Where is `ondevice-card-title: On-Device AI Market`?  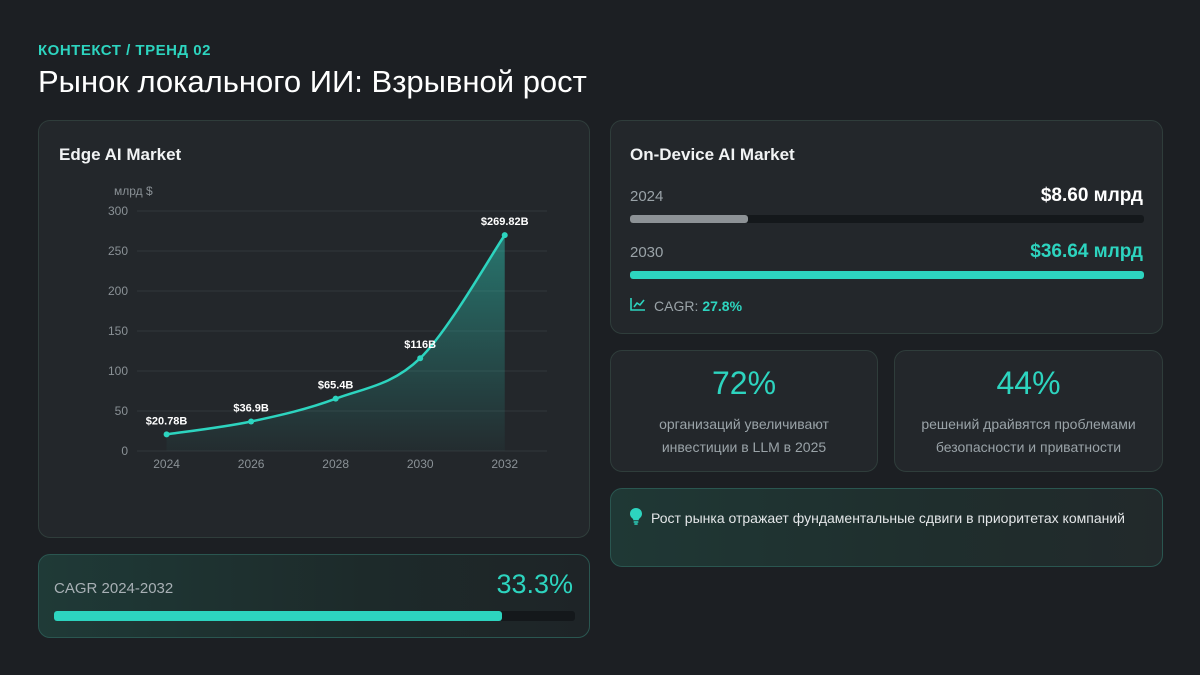 ondevice-card-title: On-Device AI Market is located at coordinates (712, 154).